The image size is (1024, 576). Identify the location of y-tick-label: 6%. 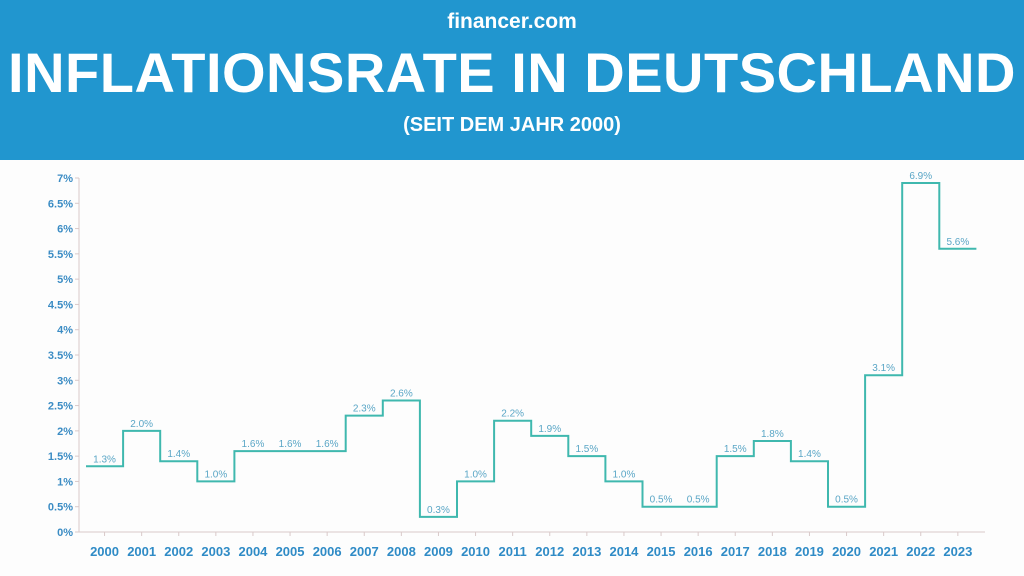
(65, 230).